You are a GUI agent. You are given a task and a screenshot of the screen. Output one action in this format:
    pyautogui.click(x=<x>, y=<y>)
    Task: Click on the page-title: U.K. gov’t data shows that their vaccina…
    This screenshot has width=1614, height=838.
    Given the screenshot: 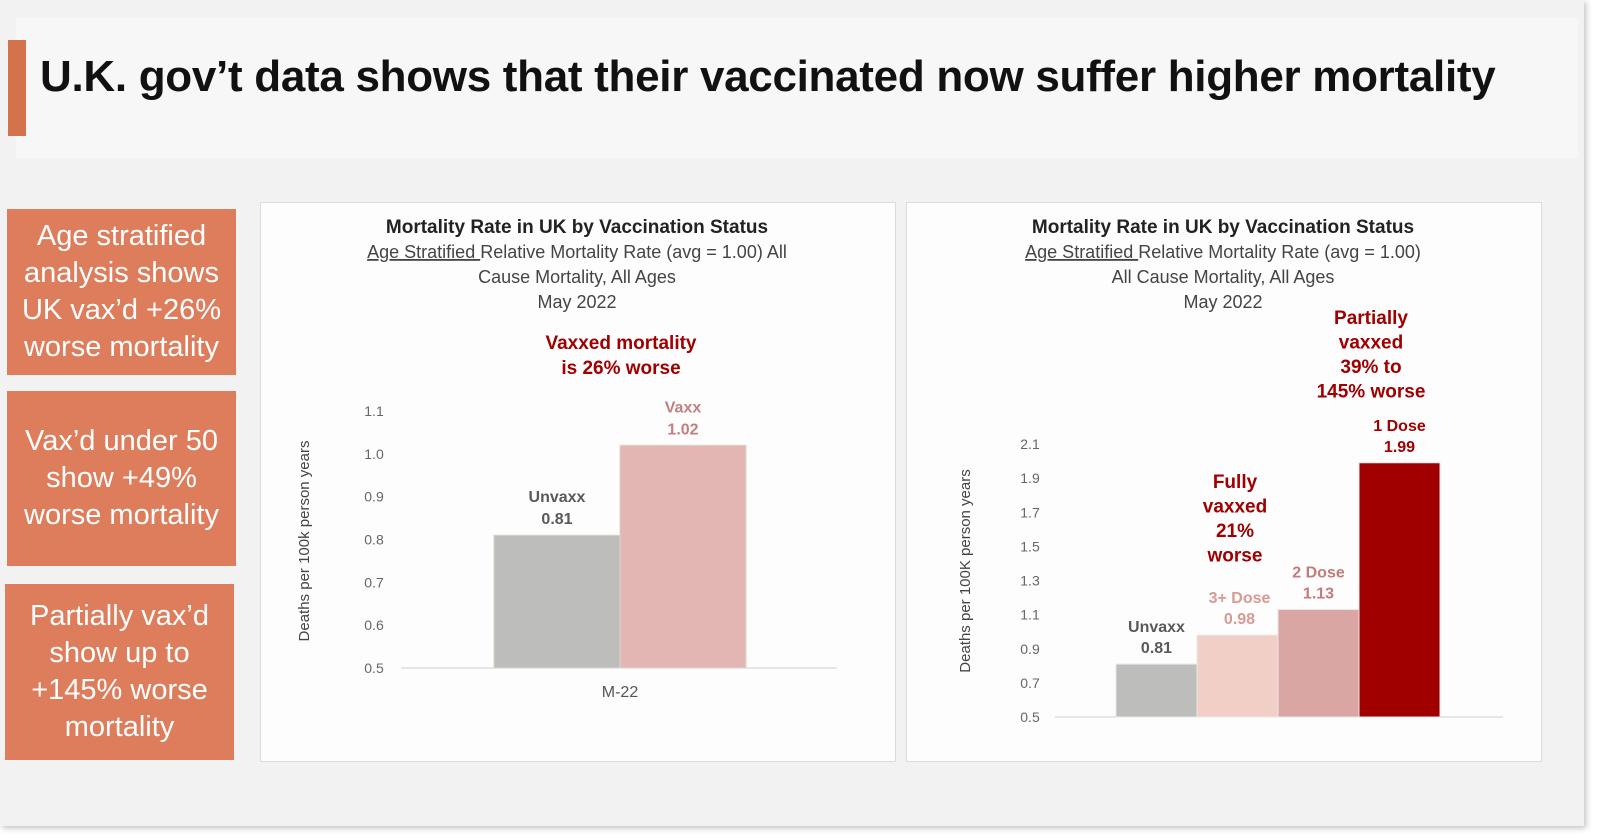 What is the action you would take?
    pyautogui.click(x=768, y=76)
    